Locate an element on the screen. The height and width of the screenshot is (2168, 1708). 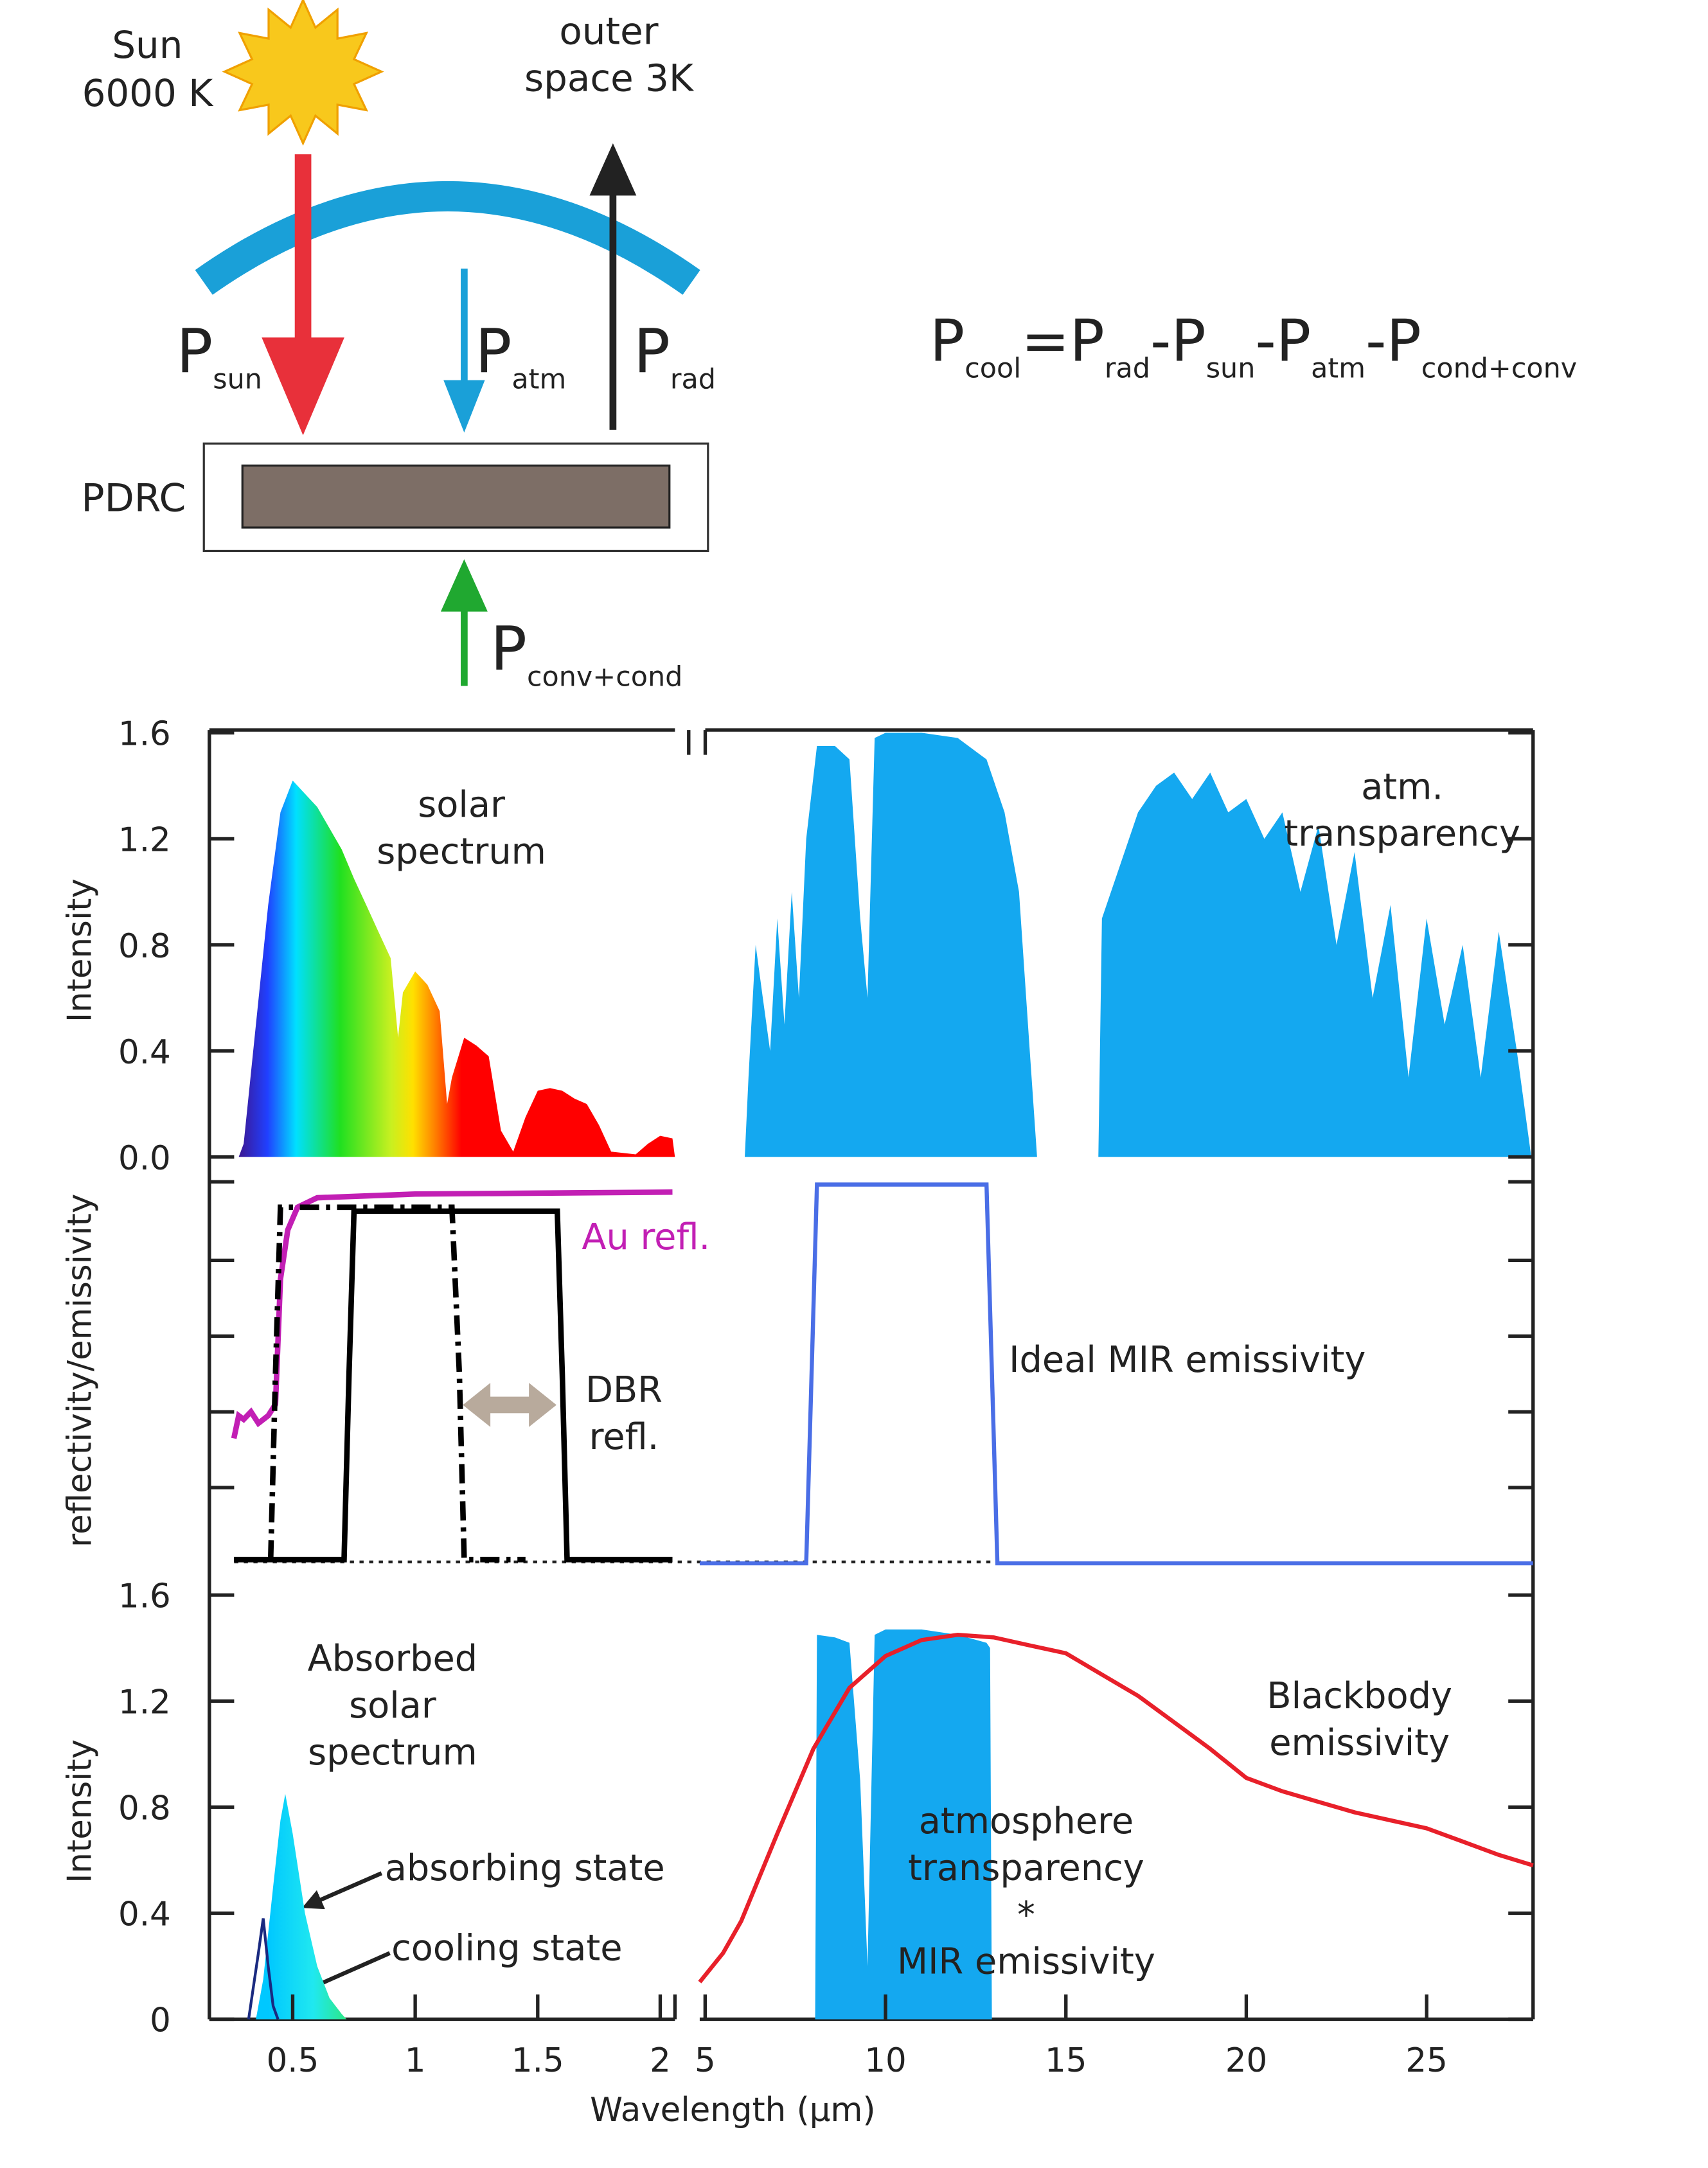
annotation: Ideal MIR emissivity is located at coordinates (1187, 1360).